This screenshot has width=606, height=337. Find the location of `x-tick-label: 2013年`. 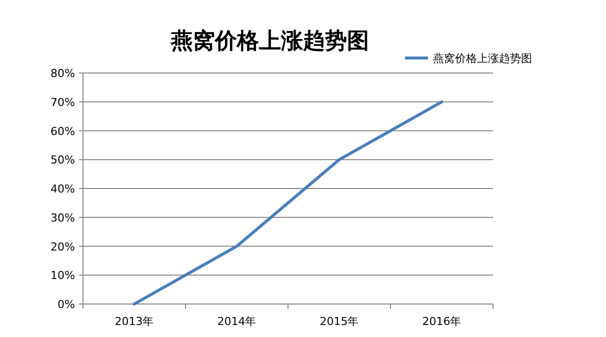

x-tick-label: 2013年 is located at coordinates (134, 321).